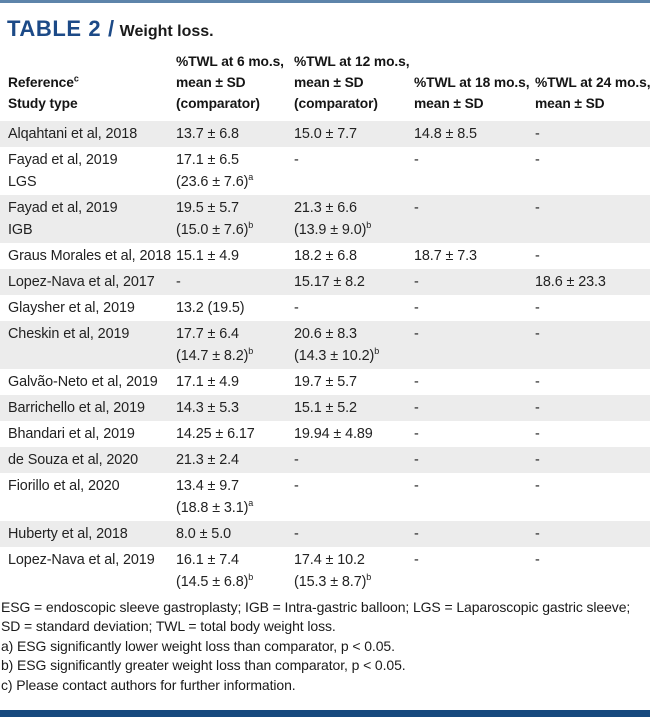  I want to click on reference-cell: de Souza et al, 2020, so click(88, 460).